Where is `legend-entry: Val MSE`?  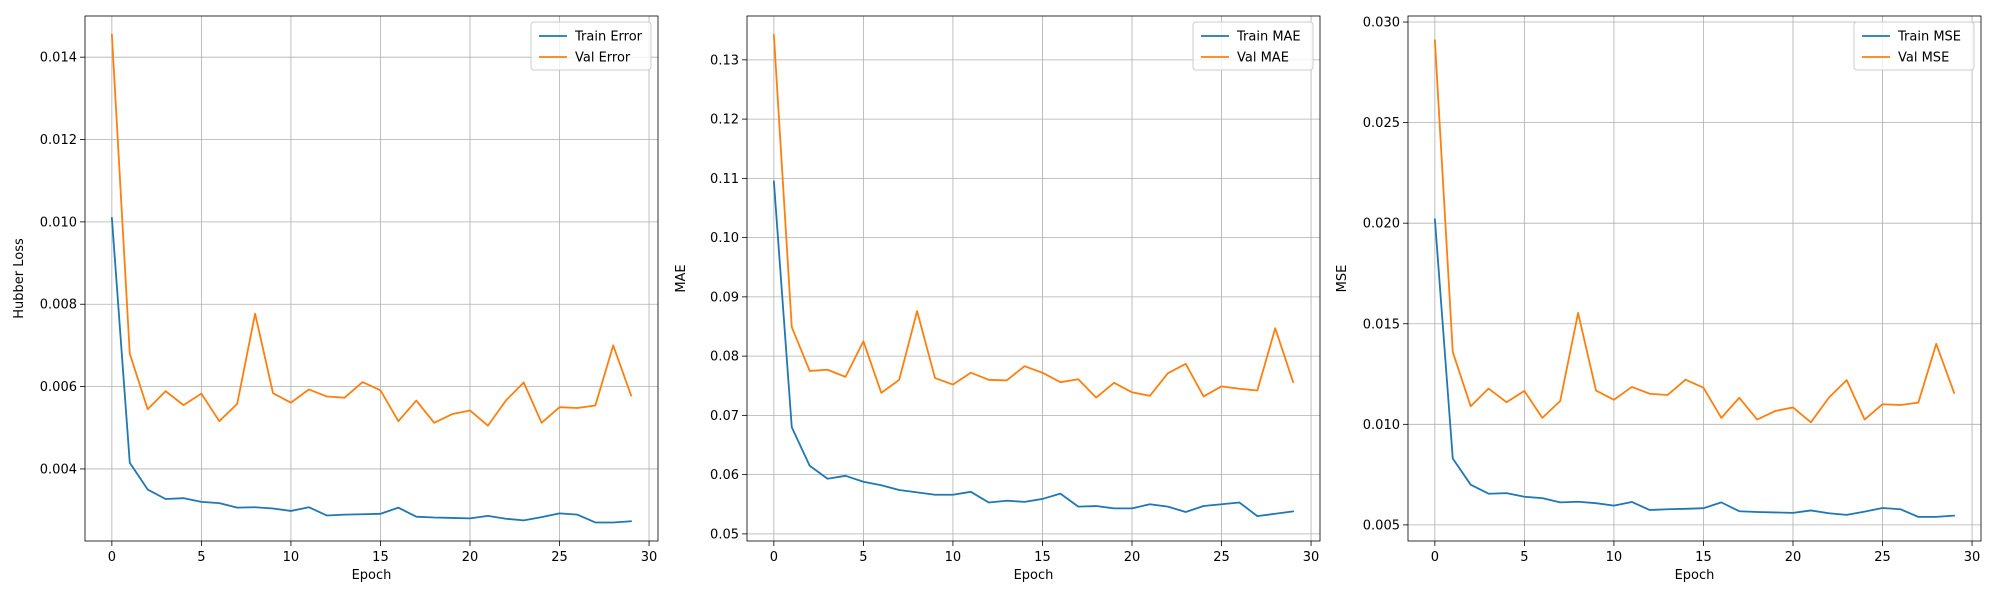 legend-entry: Val MSE is located at coordinates (1923, 58).